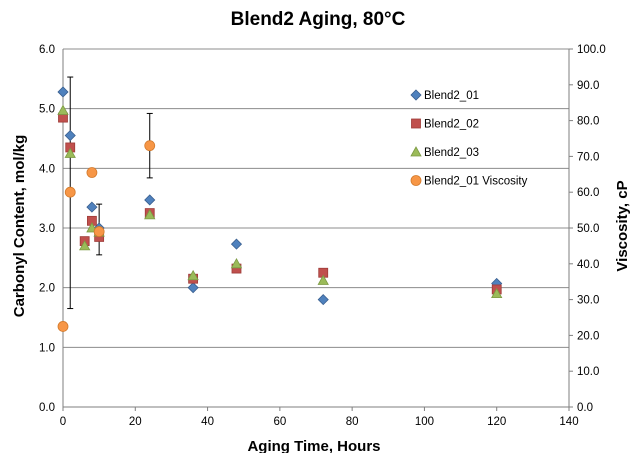  Describe the element at coordinates (591, 50) in the screenshot. I see `y2-tick-label: 100.0` at that location.